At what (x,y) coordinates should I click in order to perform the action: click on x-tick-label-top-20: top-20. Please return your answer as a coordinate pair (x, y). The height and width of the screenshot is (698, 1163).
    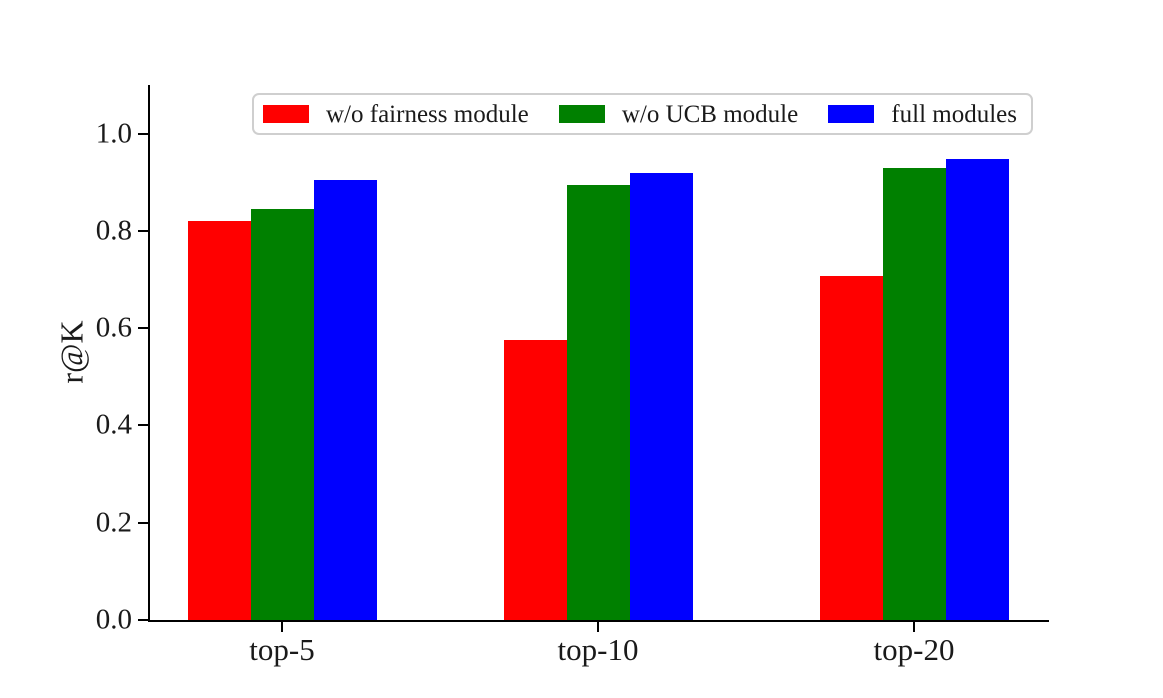
    Looking at the image, I should click on (914, 649).